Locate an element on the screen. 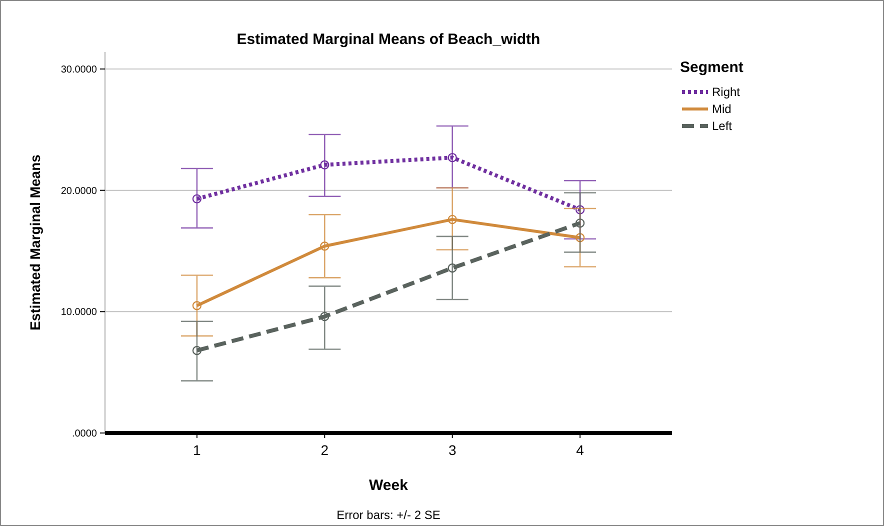 The height and width of the screenshot is (526, 884). chart-title: Estimated Marginal Means of Beach_width is located at coordinates (388, 39).